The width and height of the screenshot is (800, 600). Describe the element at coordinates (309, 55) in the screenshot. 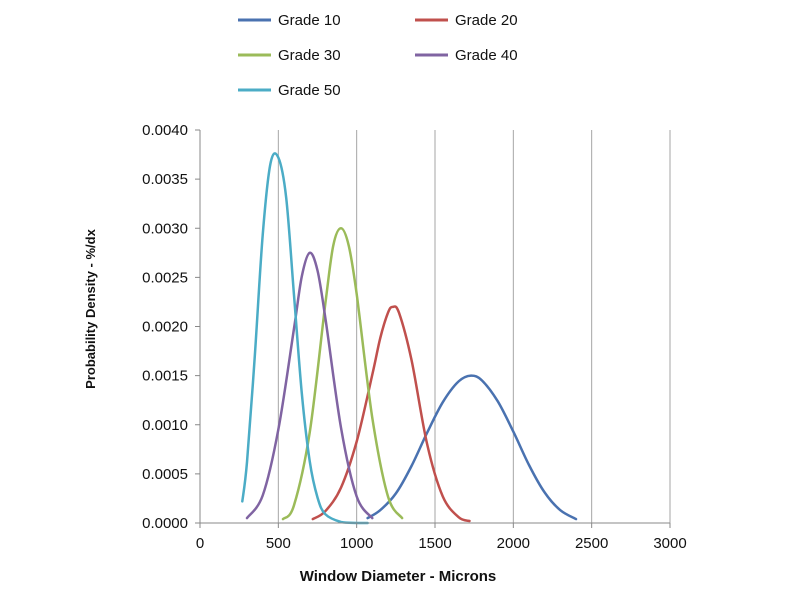

I see `legend-label-grade-30: Grade 30` at that location.